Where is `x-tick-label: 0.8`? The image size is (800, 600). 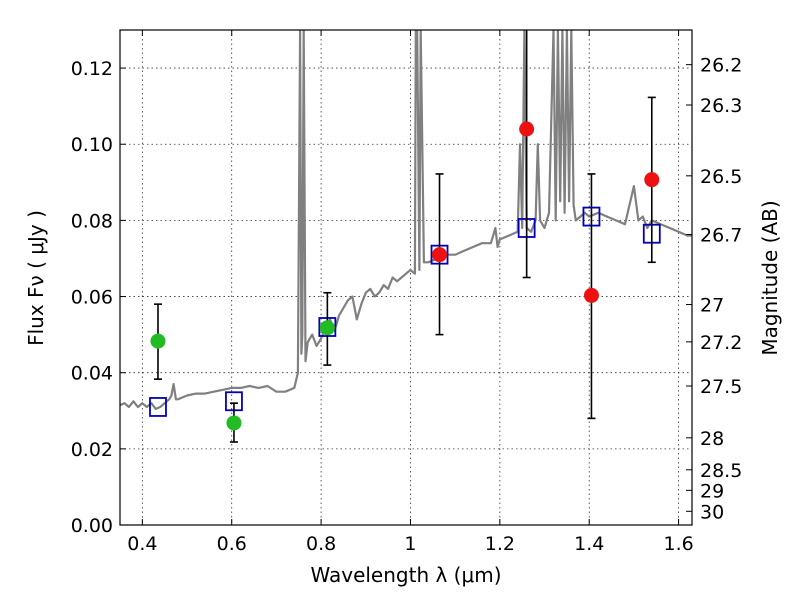
x-tick-label: 0.8 is located at coordinates (321, 544).